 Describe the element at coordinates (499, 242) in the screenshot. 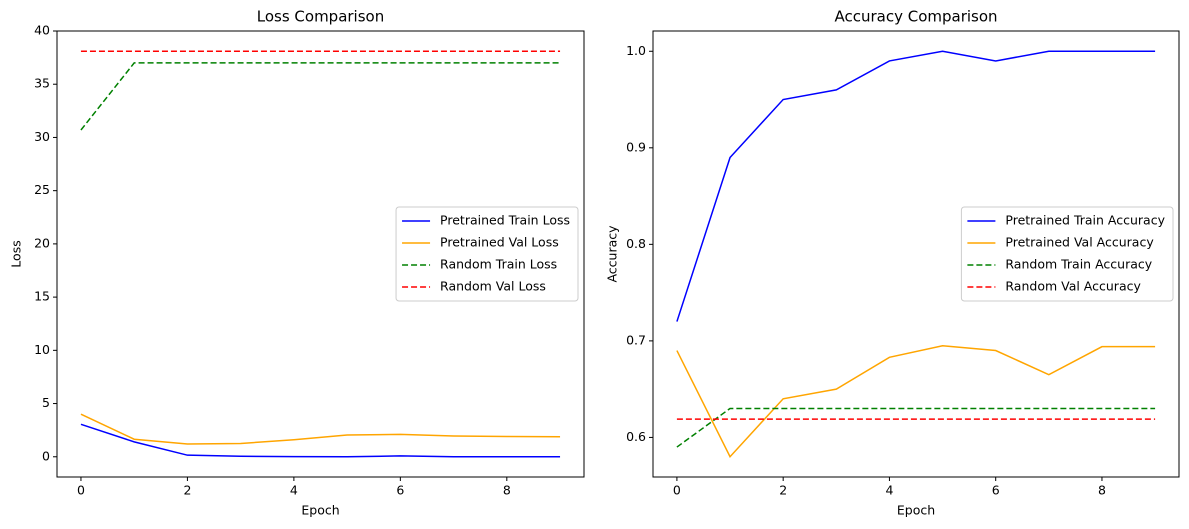

I see `legend-label: Pretrained Val Loss` at that location.